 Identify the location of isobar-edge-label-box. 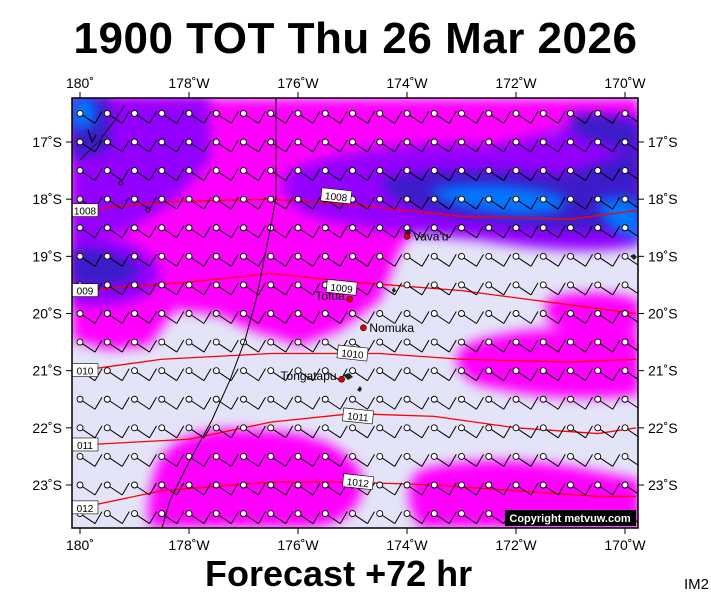
(85, 290).